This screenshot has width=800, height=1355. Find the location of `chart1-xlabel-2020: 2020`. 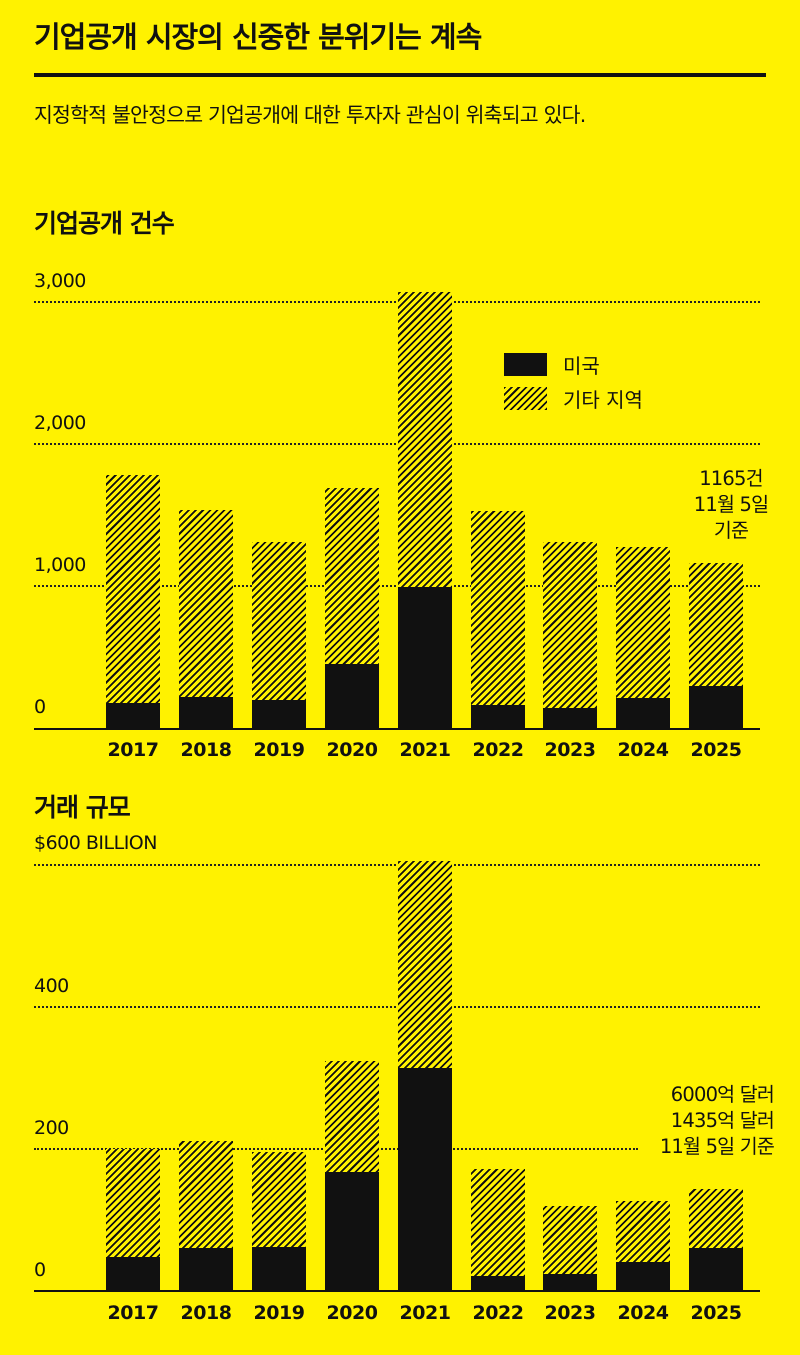

chart1-xlabel-2020: 2020 is located at coordinates (352, 750).